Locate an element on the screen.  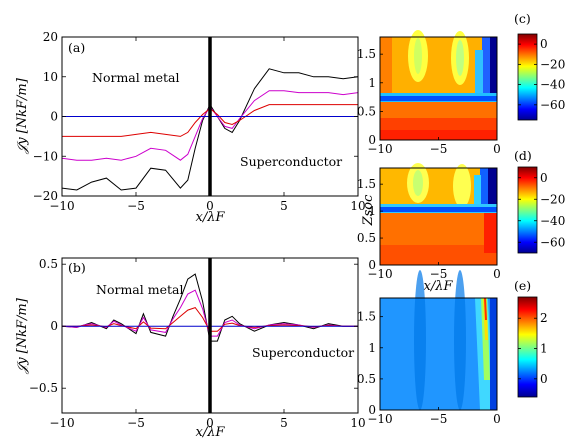
panel-b-annotation-super: Superconductor is located at coordinates (303, 352).